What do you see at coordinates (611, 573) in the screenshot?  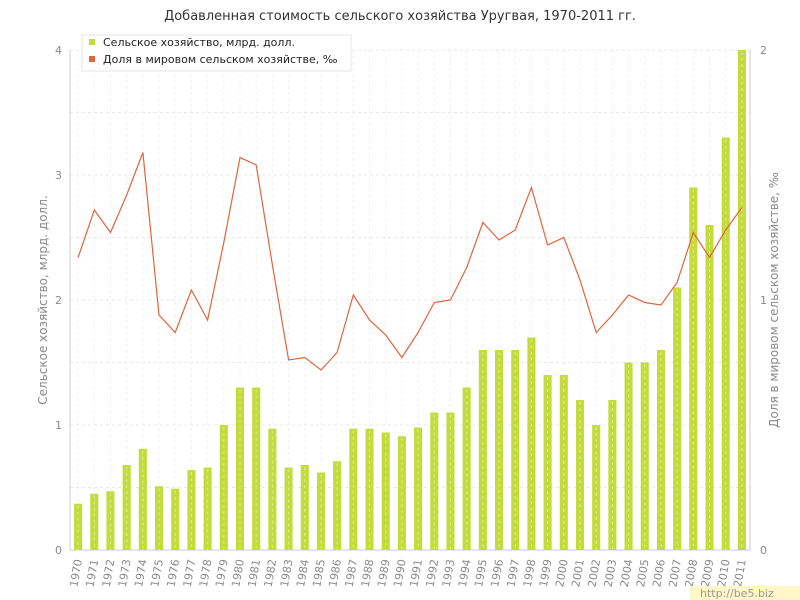 I see `x-tick-label: 2003` at bounding box center [611, 573].